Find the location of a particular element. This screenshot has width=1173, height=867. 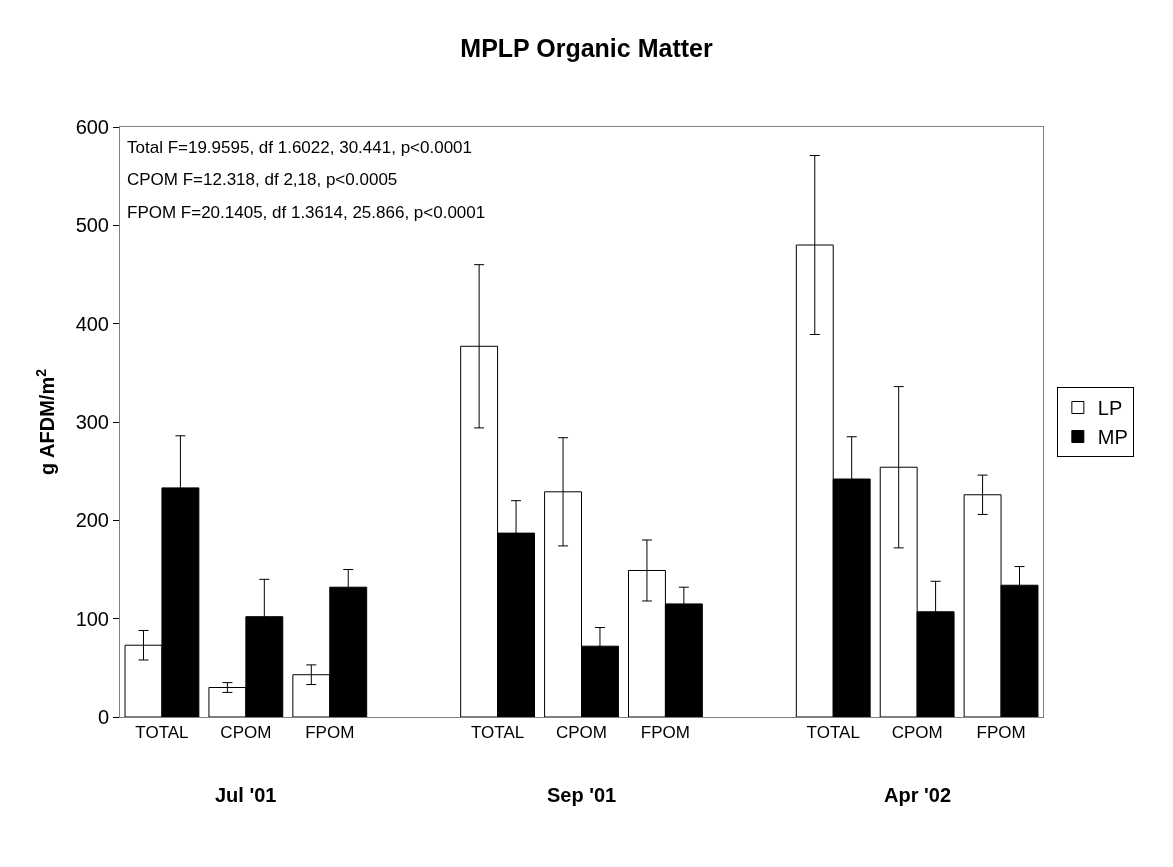

text: Sep '01 is located at coordinates (582, 795).